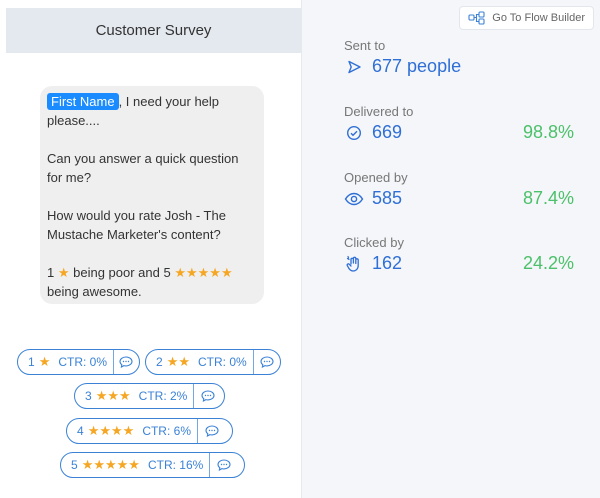  I want to click on stat-left: 677 people, so click(402, 66).